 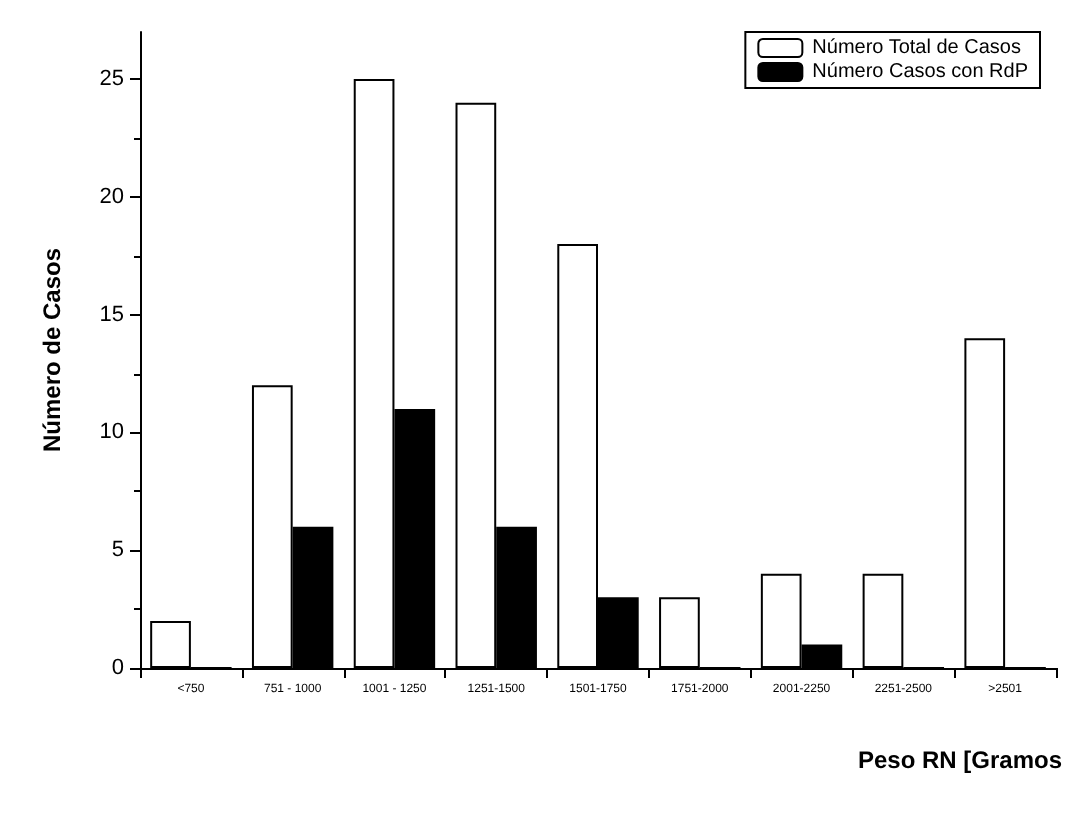 I want to click on y-tick-label: 0, so click(x=117, y=668).